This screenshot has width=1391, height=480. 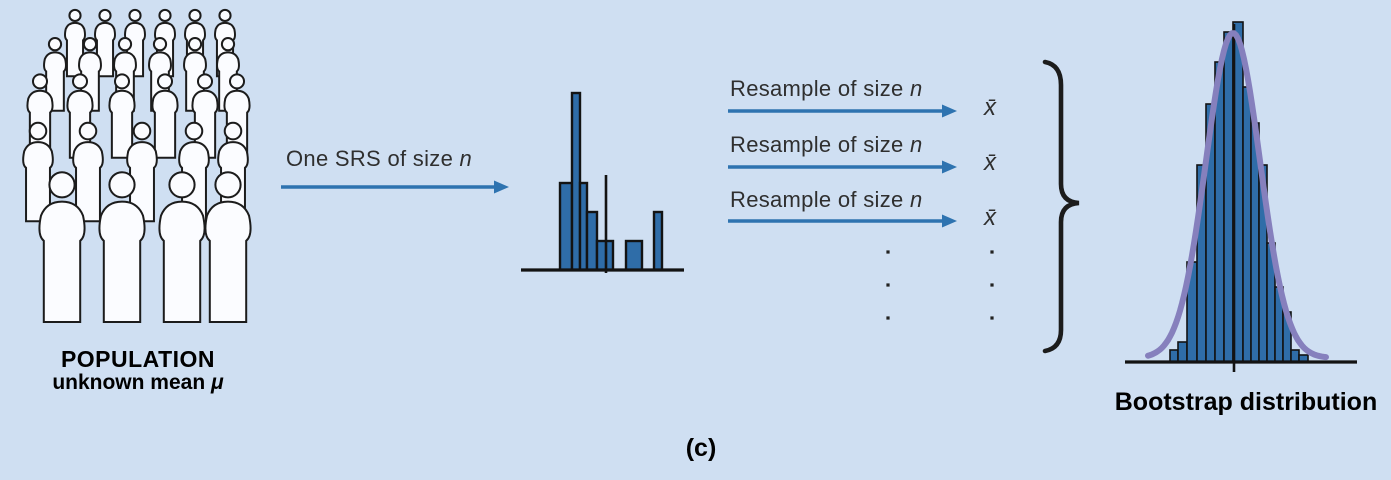 What do you see at coordinates (949, 167) in the screenshot?
I see `resample-arrowhead-2-icon` at bounding box center [949, 167].